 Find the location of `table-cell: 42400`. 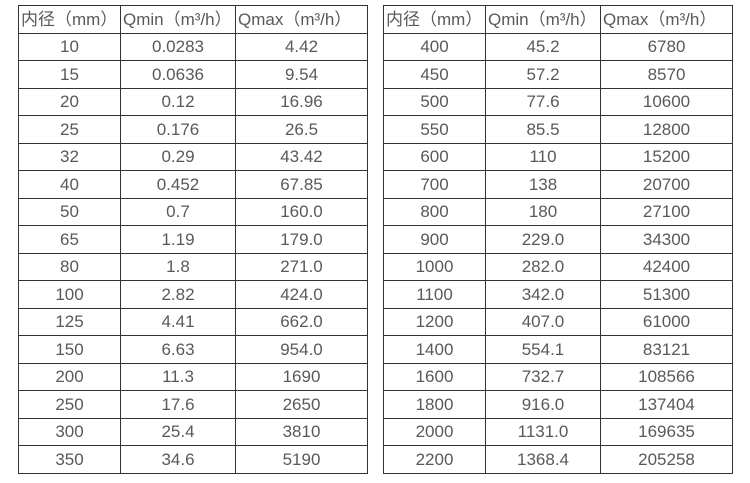

table-cell: 42400 is located at coordinates (666, 266).